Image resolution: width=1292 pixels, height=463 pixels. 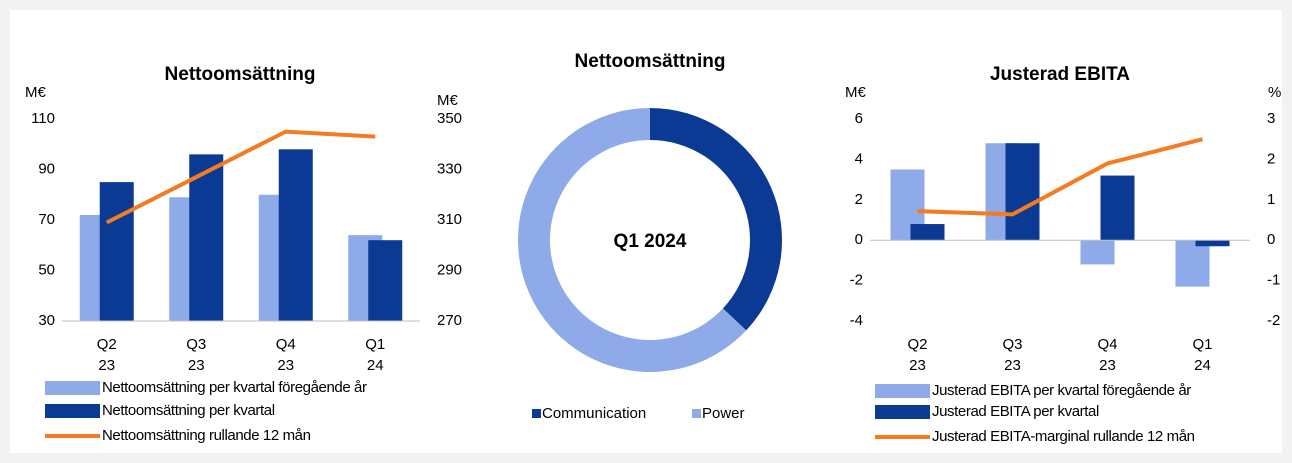 What do you see at coordinates (1271, 158) in the screenshot?
I see `y2-tick-label: 2` at bounding box center [1271, 158].